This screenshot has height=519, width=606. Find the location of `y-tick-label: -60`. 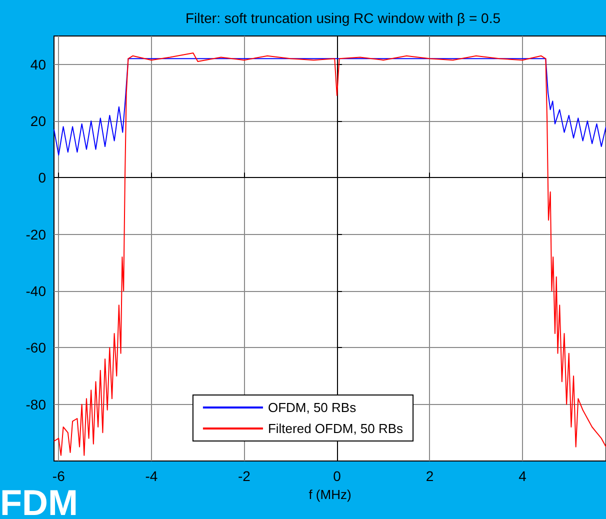

y-tick-label: -60 is located at coordinates (36, 348).